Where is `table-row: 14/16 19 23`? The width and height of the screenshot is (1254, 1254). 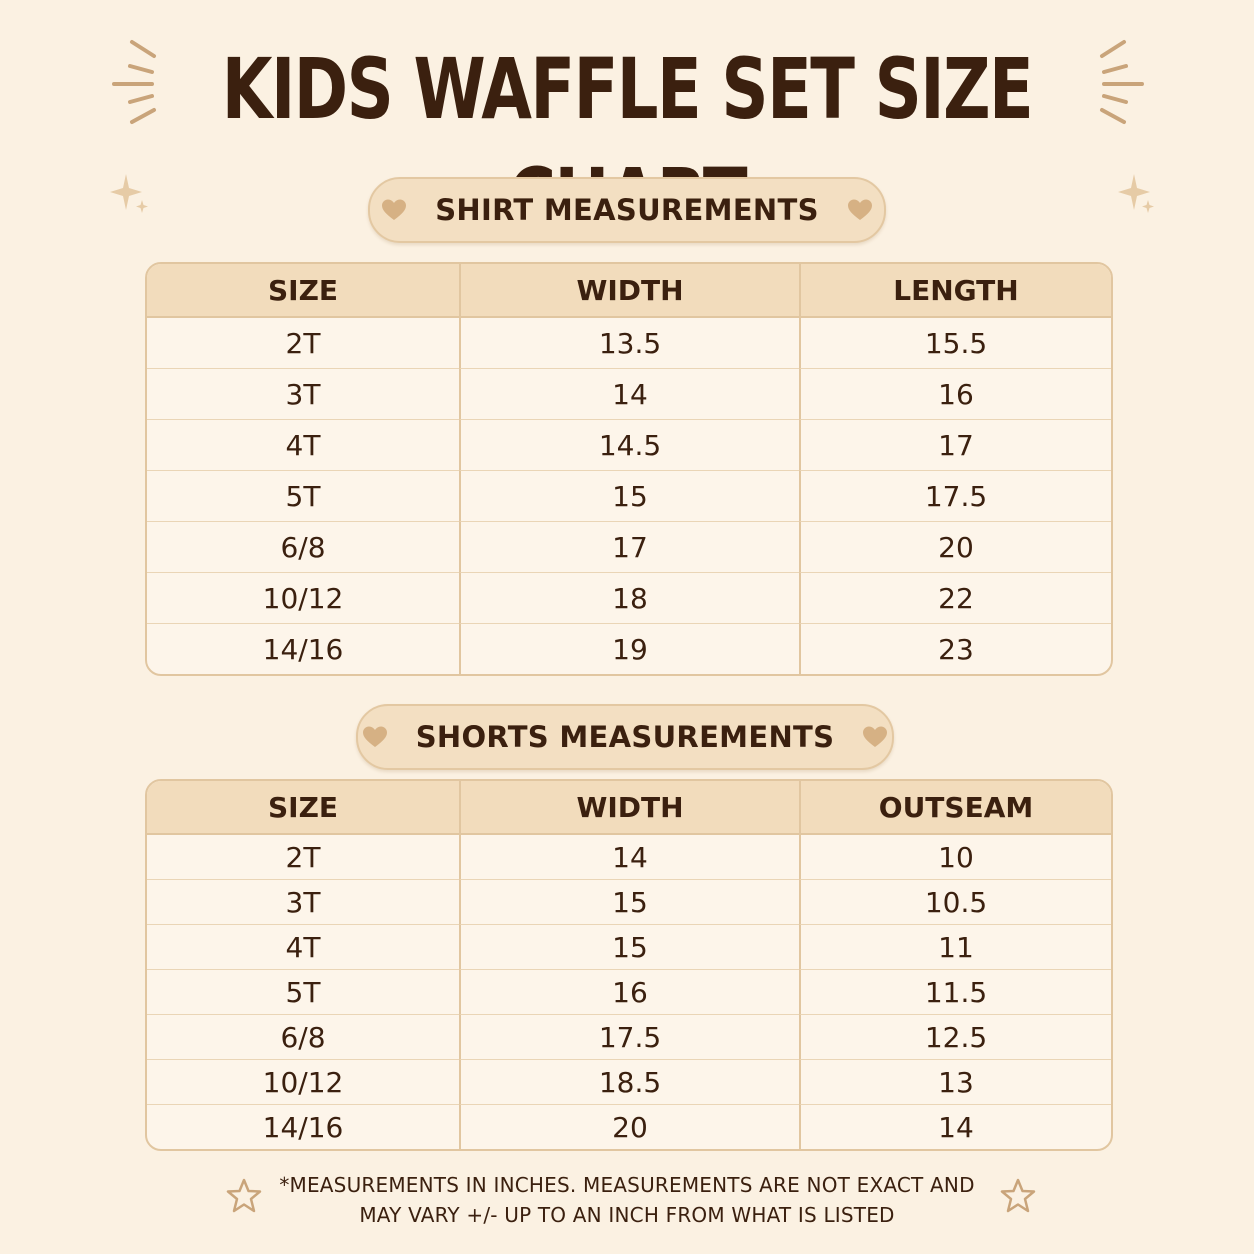
table-row: 14/16 19 23 is located at coordinates (629, 648).